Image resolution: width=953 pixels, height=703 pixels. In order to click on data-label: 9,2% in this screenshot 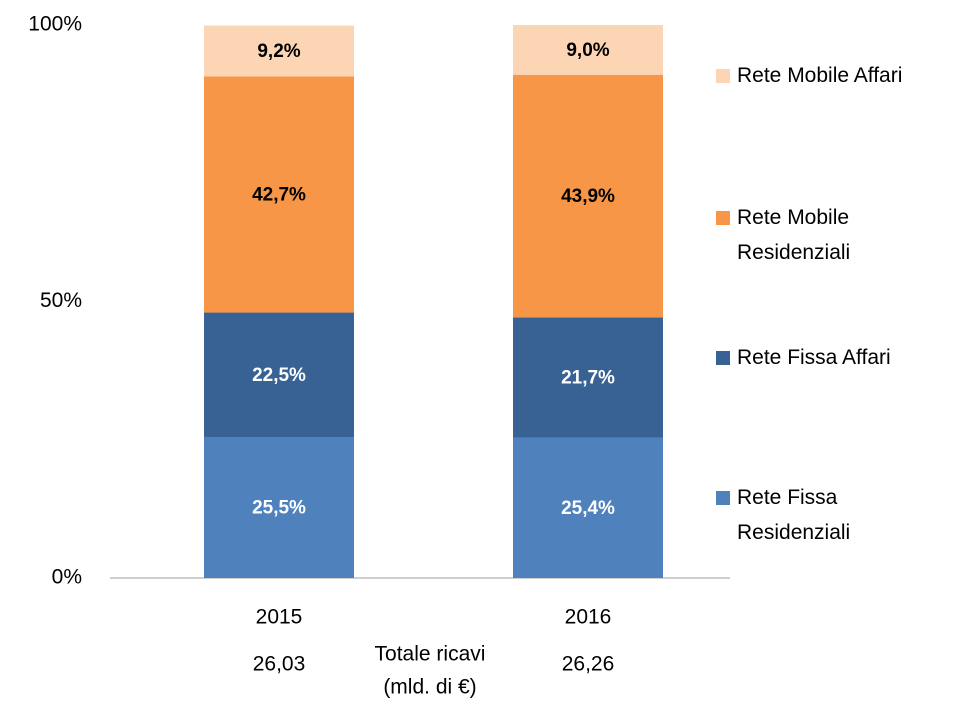, I will do `click(278, 51)`.